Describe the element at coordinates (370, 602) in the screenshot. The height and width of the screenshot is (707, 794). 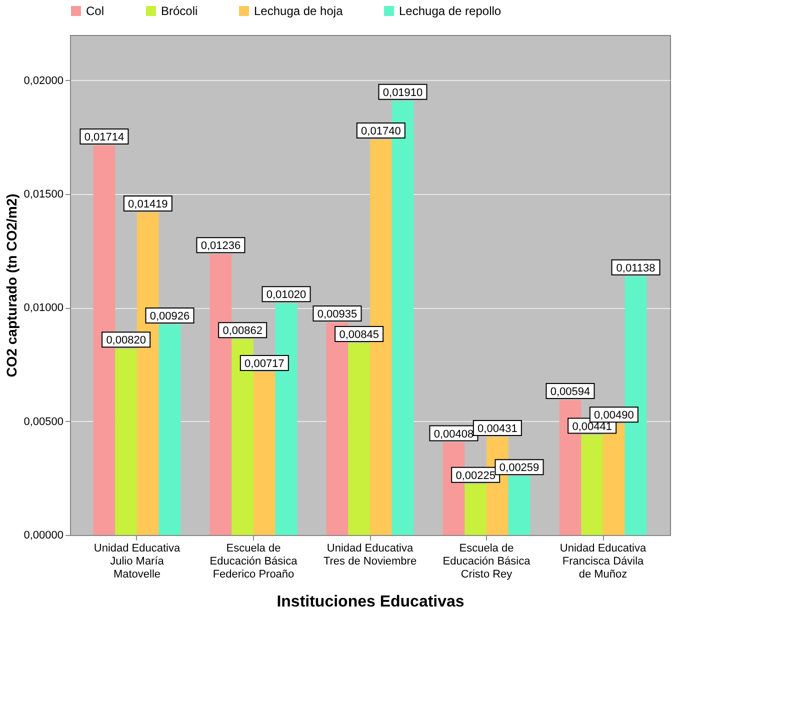
I see `x-axis-title: Instituciones Educativas` at that location.